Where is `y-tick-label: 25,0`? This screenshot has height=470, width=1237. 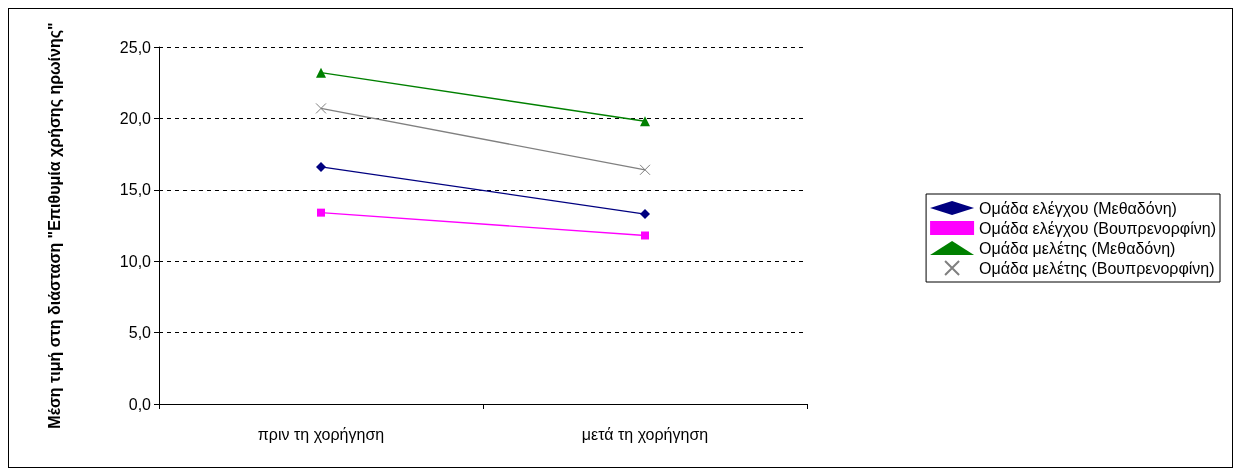
y-tick-label: 25,0 is located at coordinates (135, 47).